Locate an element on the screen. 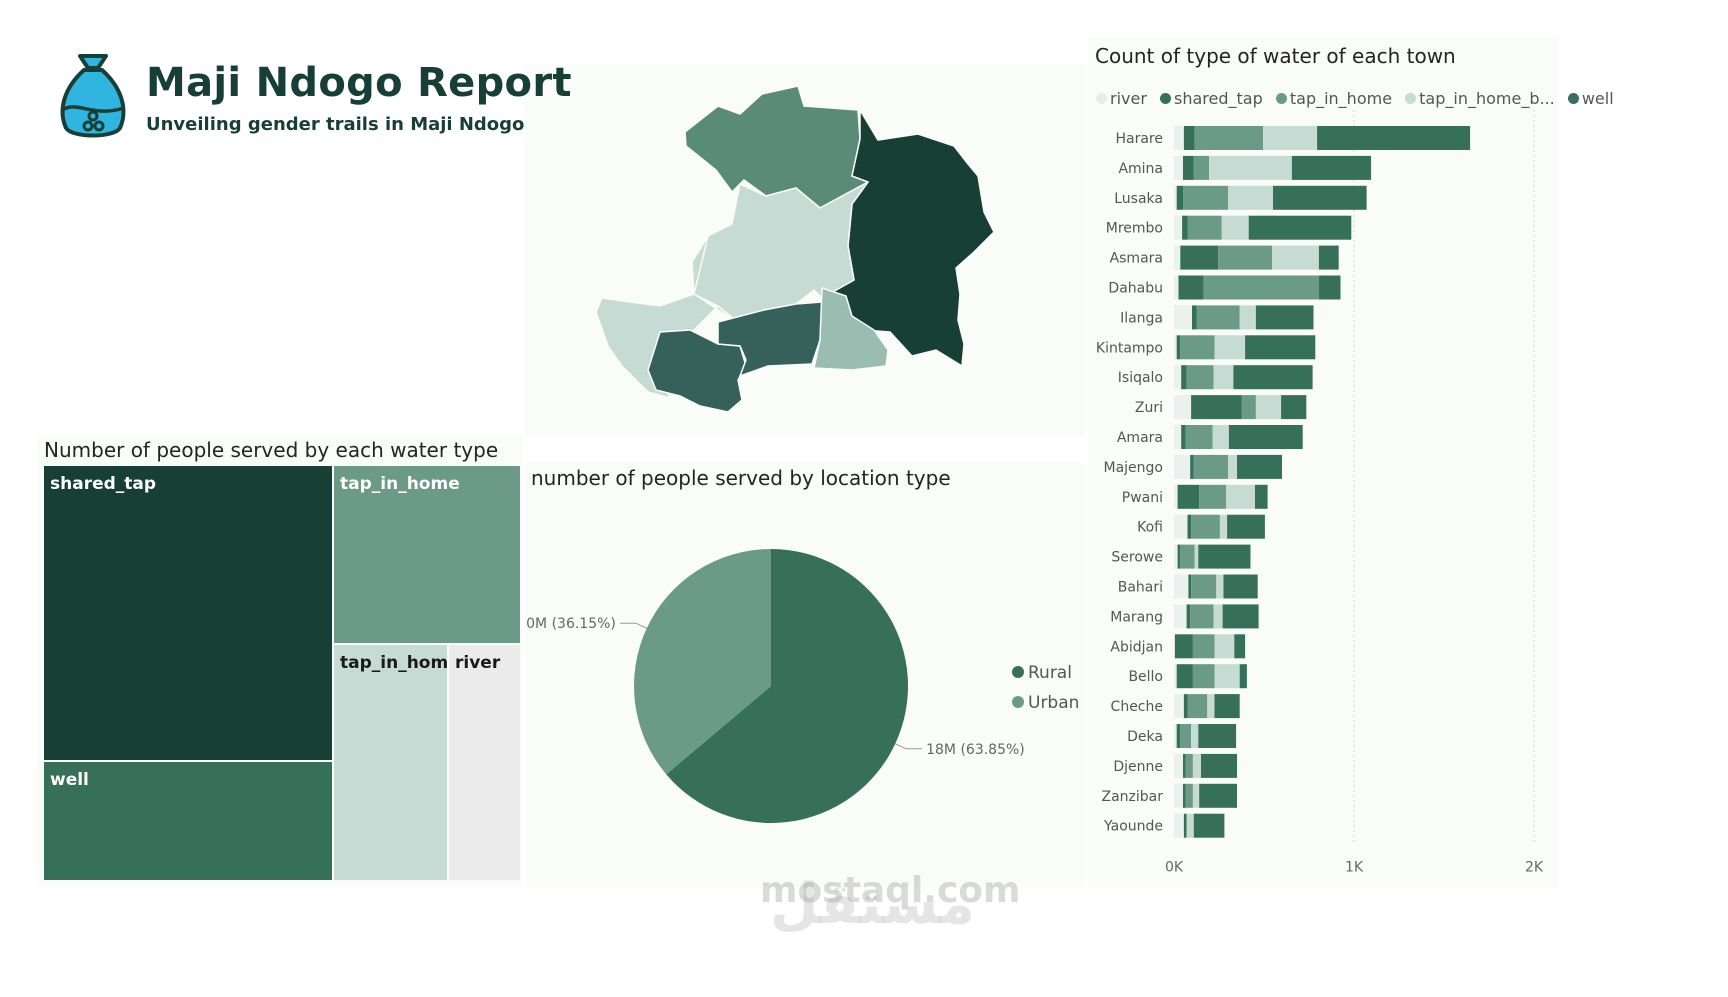 The image size is (1728, 997). pie-legend-urban: Urban is located at coordinates (1045, 703).